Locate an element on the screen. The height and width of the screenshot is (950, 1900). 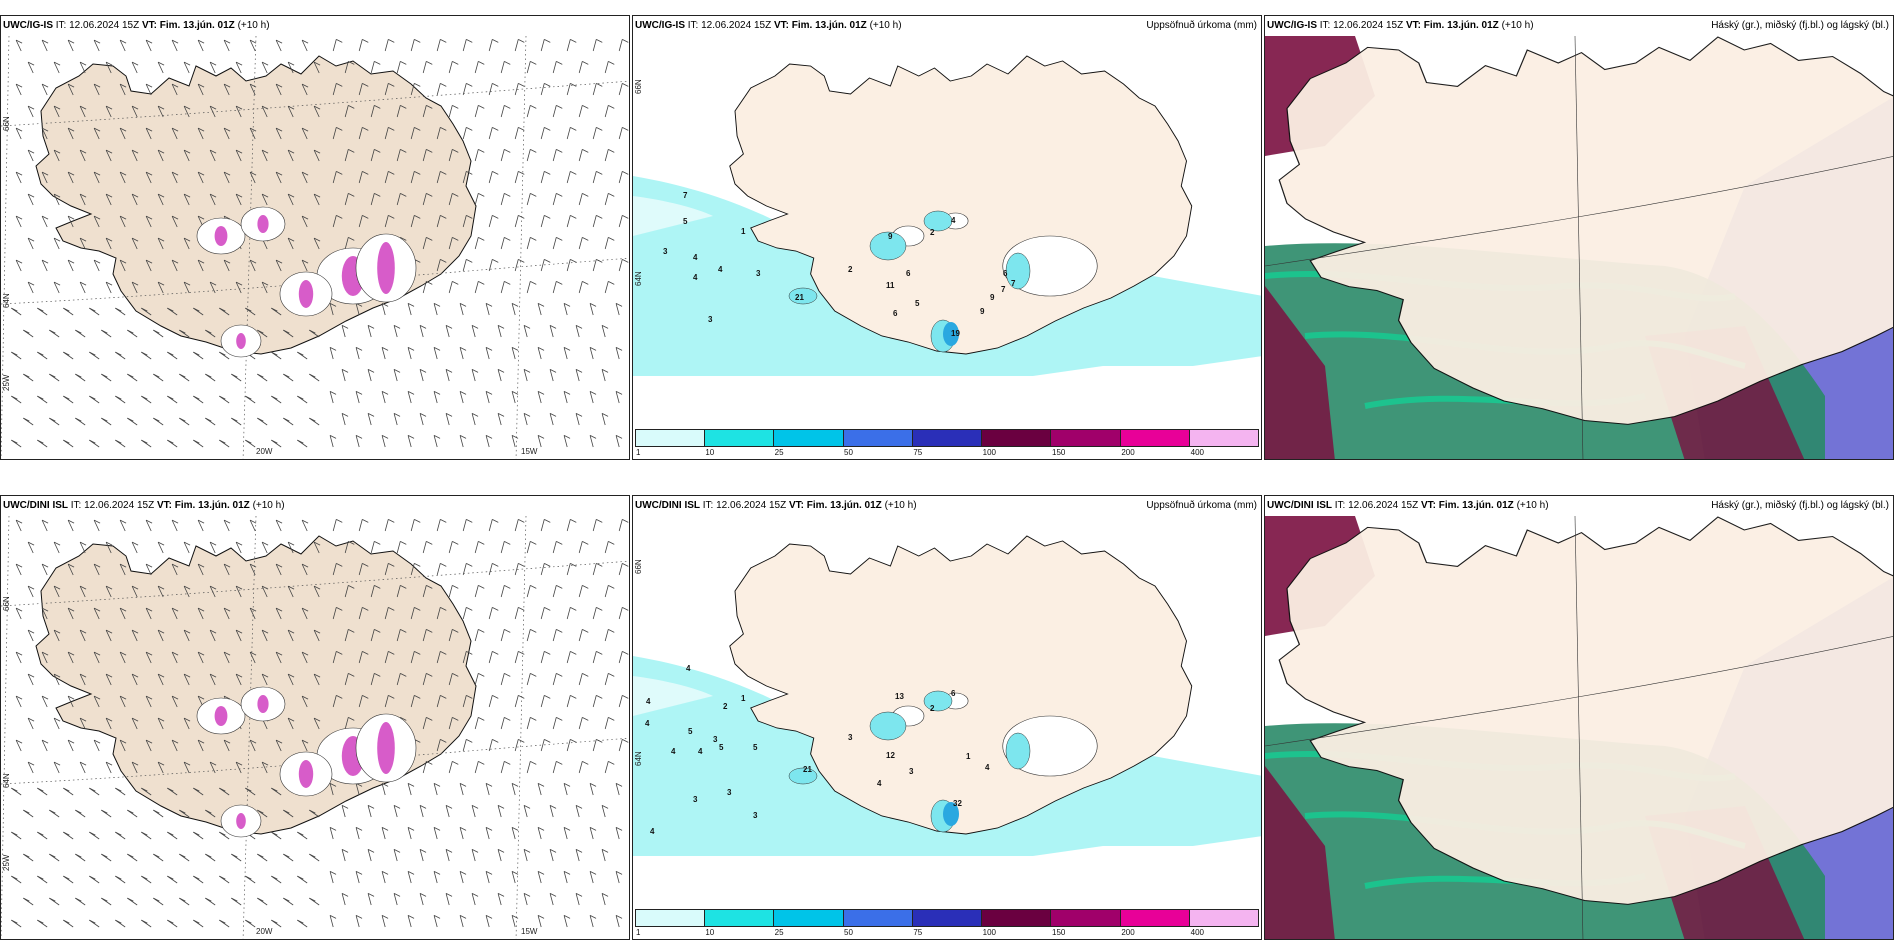
precip-gap is located at coordinates (673, 696).